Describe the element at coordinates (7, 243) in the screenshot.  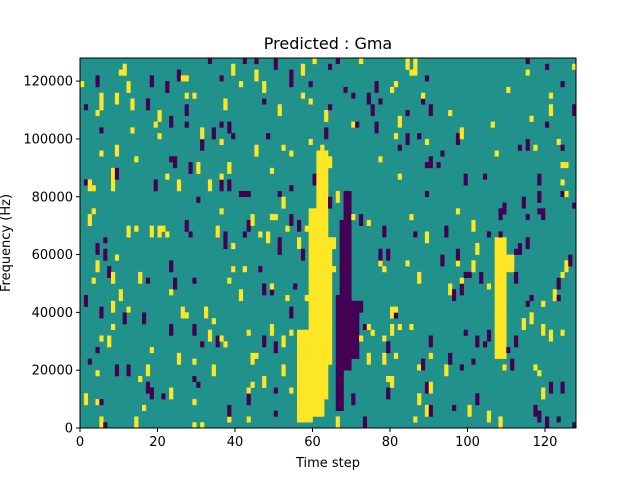
I see `y-axis-label: Frequency (Hz)` at that location.